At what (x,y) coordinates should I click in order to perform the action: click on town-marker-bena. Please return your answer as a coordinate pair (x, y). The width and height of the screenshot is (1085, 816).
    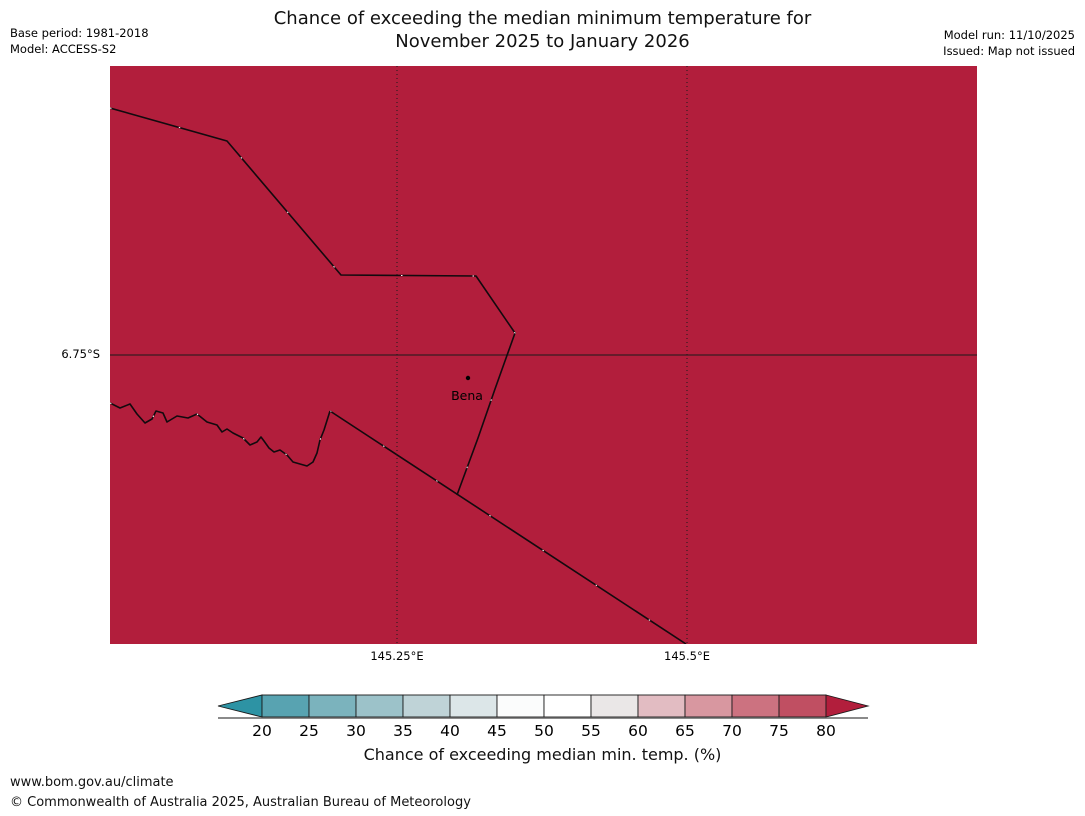
    Looking at the image, I should click on (468, 378).